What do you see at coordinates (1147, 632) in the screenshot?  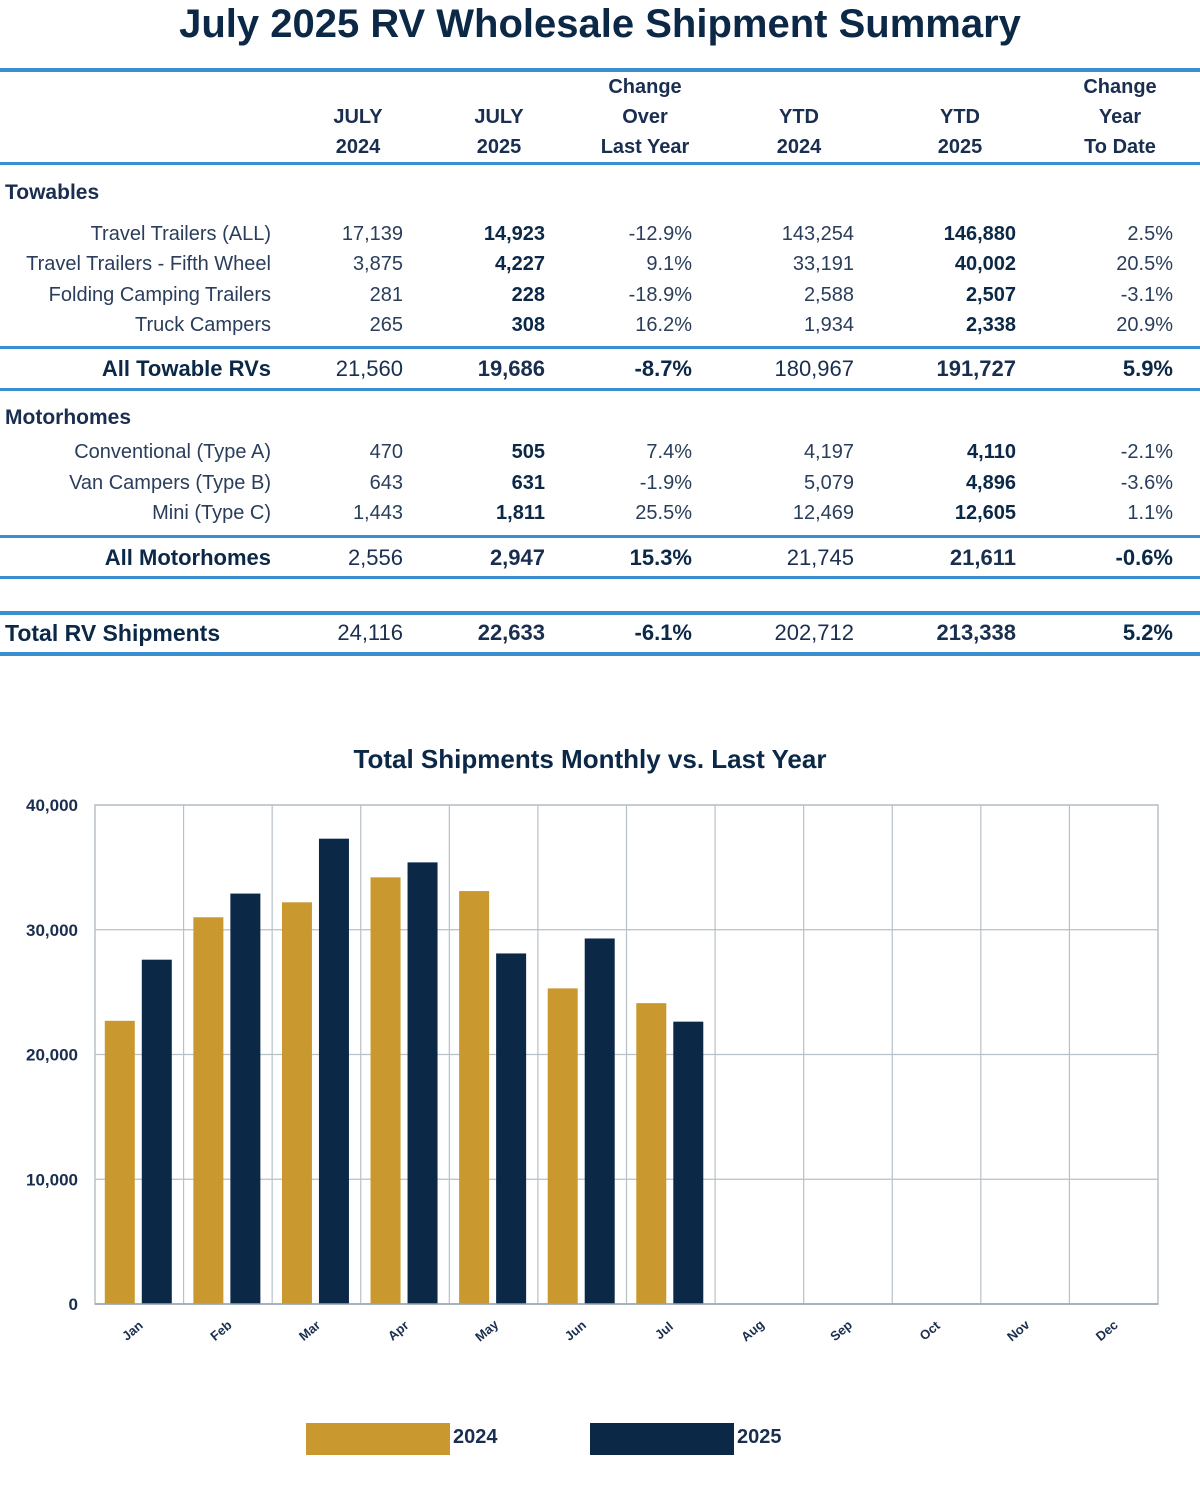 I see `cell-value: 5.2%` at bounding box center [1147, 632].